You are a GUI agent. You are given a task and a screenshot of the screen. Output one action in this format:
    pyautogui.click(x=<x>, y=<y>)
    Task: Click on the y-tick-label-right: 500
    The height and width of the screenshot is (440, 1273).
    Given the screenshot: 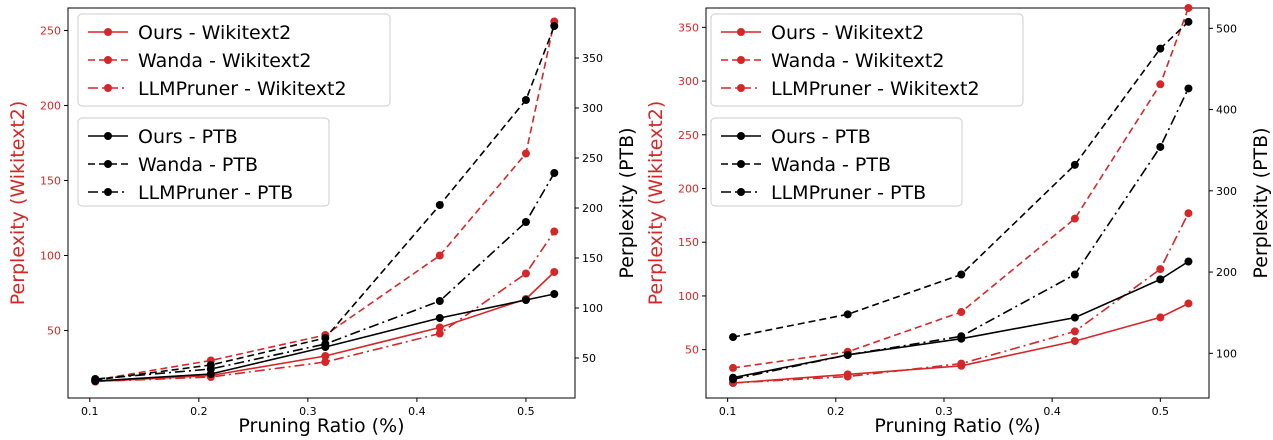 What is the action you would take?
    pyautogui.click(x=1226, y=28)
    